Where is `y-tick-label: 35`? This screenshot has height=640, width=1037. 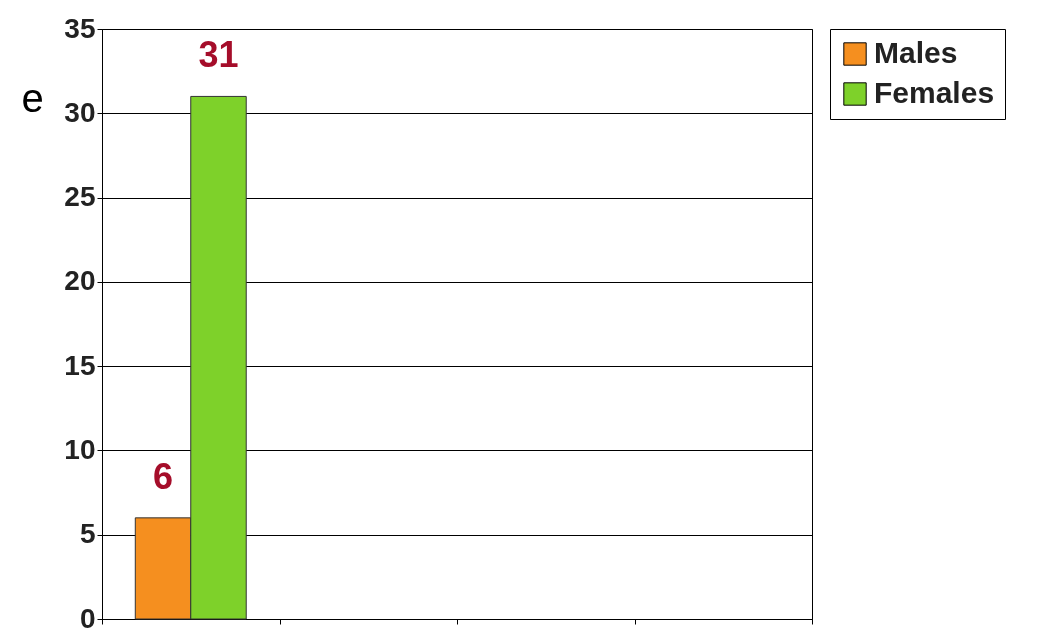
y-tick-label: 35 is located at coordinates (80, 28).